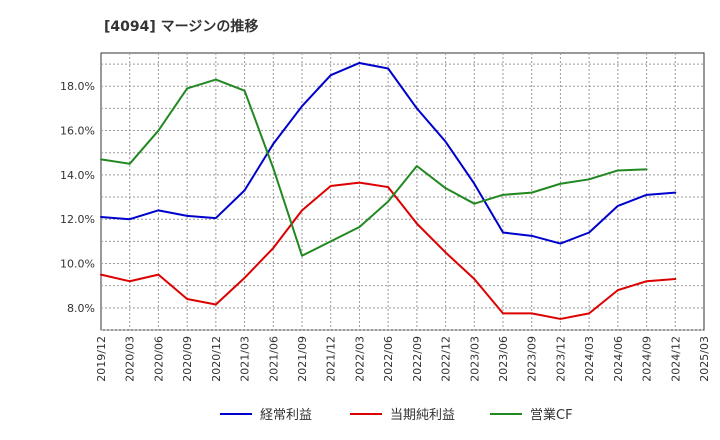  I want to click on x-tick-label: 2024/06, so click(618, 359).